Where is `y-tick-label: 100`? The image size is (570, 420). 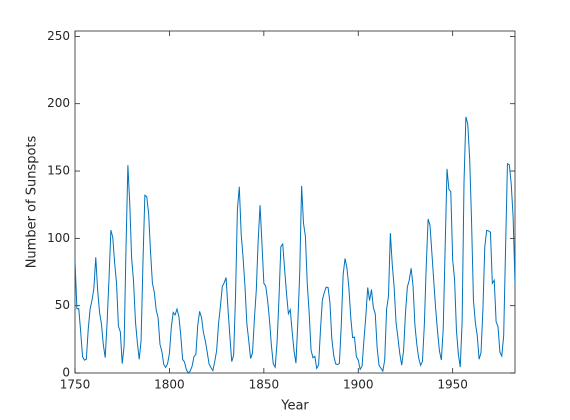 y-tick-label: 100 is located at coordinates (58, 238).